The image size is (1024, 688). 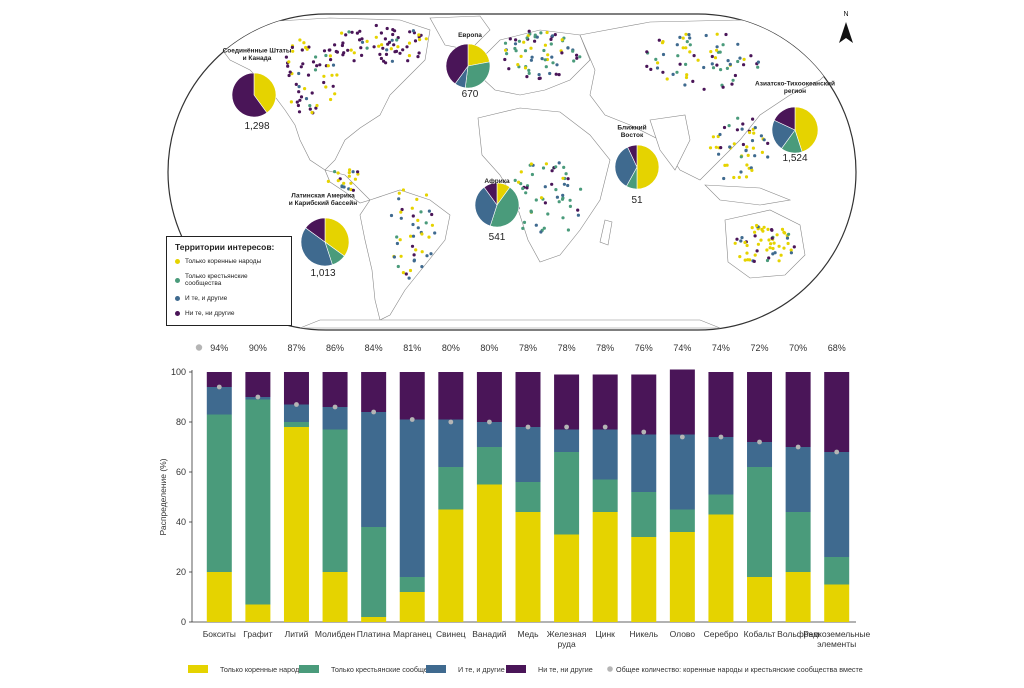 What do you see at coordinates (219, 348) in the screenshot?
I see `combined-share-label: 94%` at bounding box center [219, 348].